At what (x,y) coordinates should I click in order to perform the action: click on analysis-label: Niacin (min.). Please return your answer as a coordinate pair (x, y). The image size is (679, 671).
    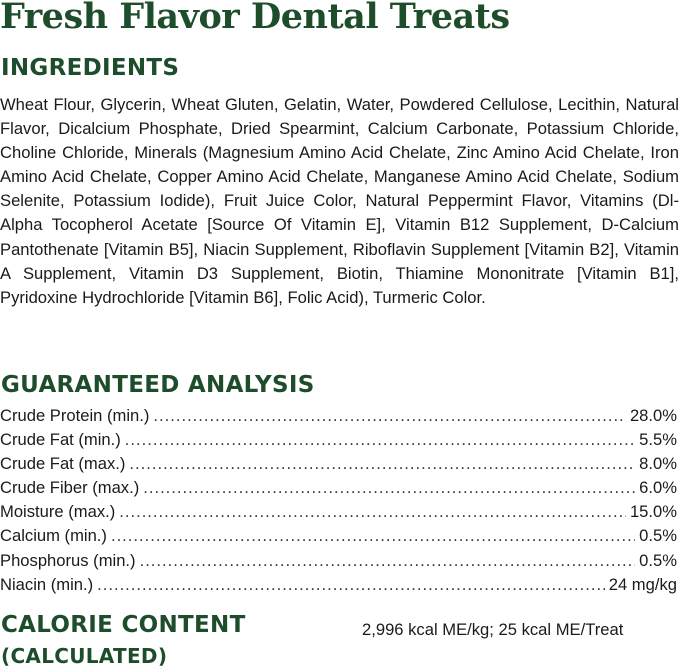
    Looking at the image, I should click on (47, 584).